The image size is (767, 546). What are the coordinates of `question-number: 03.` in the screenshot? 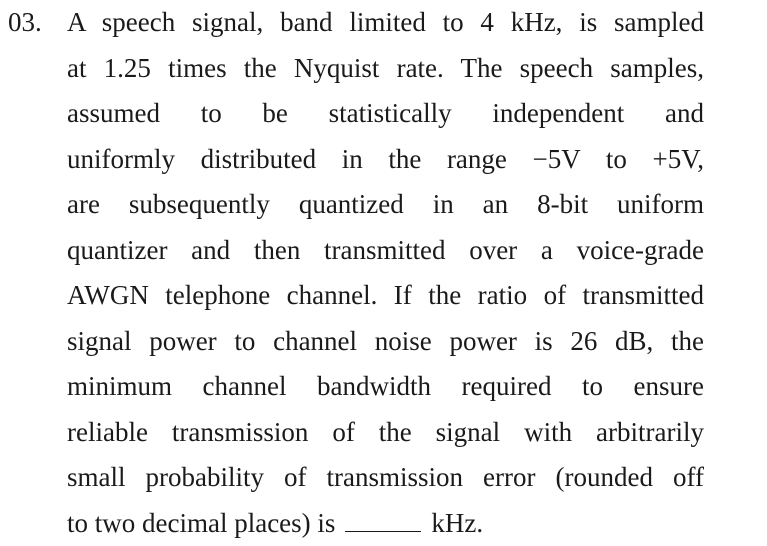 It's located at (25, 23).